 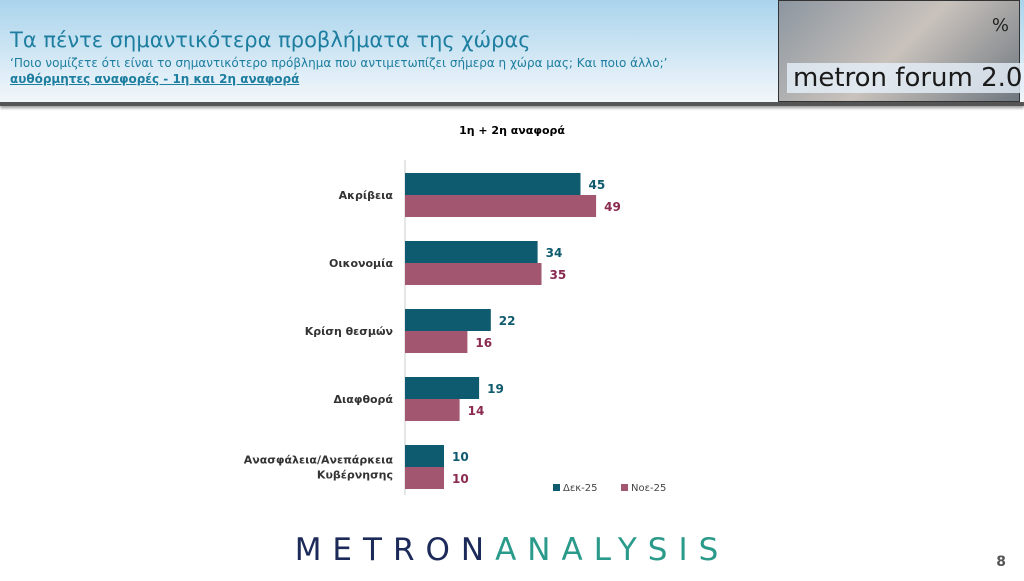 I want to click on metron-analysis-logo: METRONANALYSIS, so click(x=512, y=550).